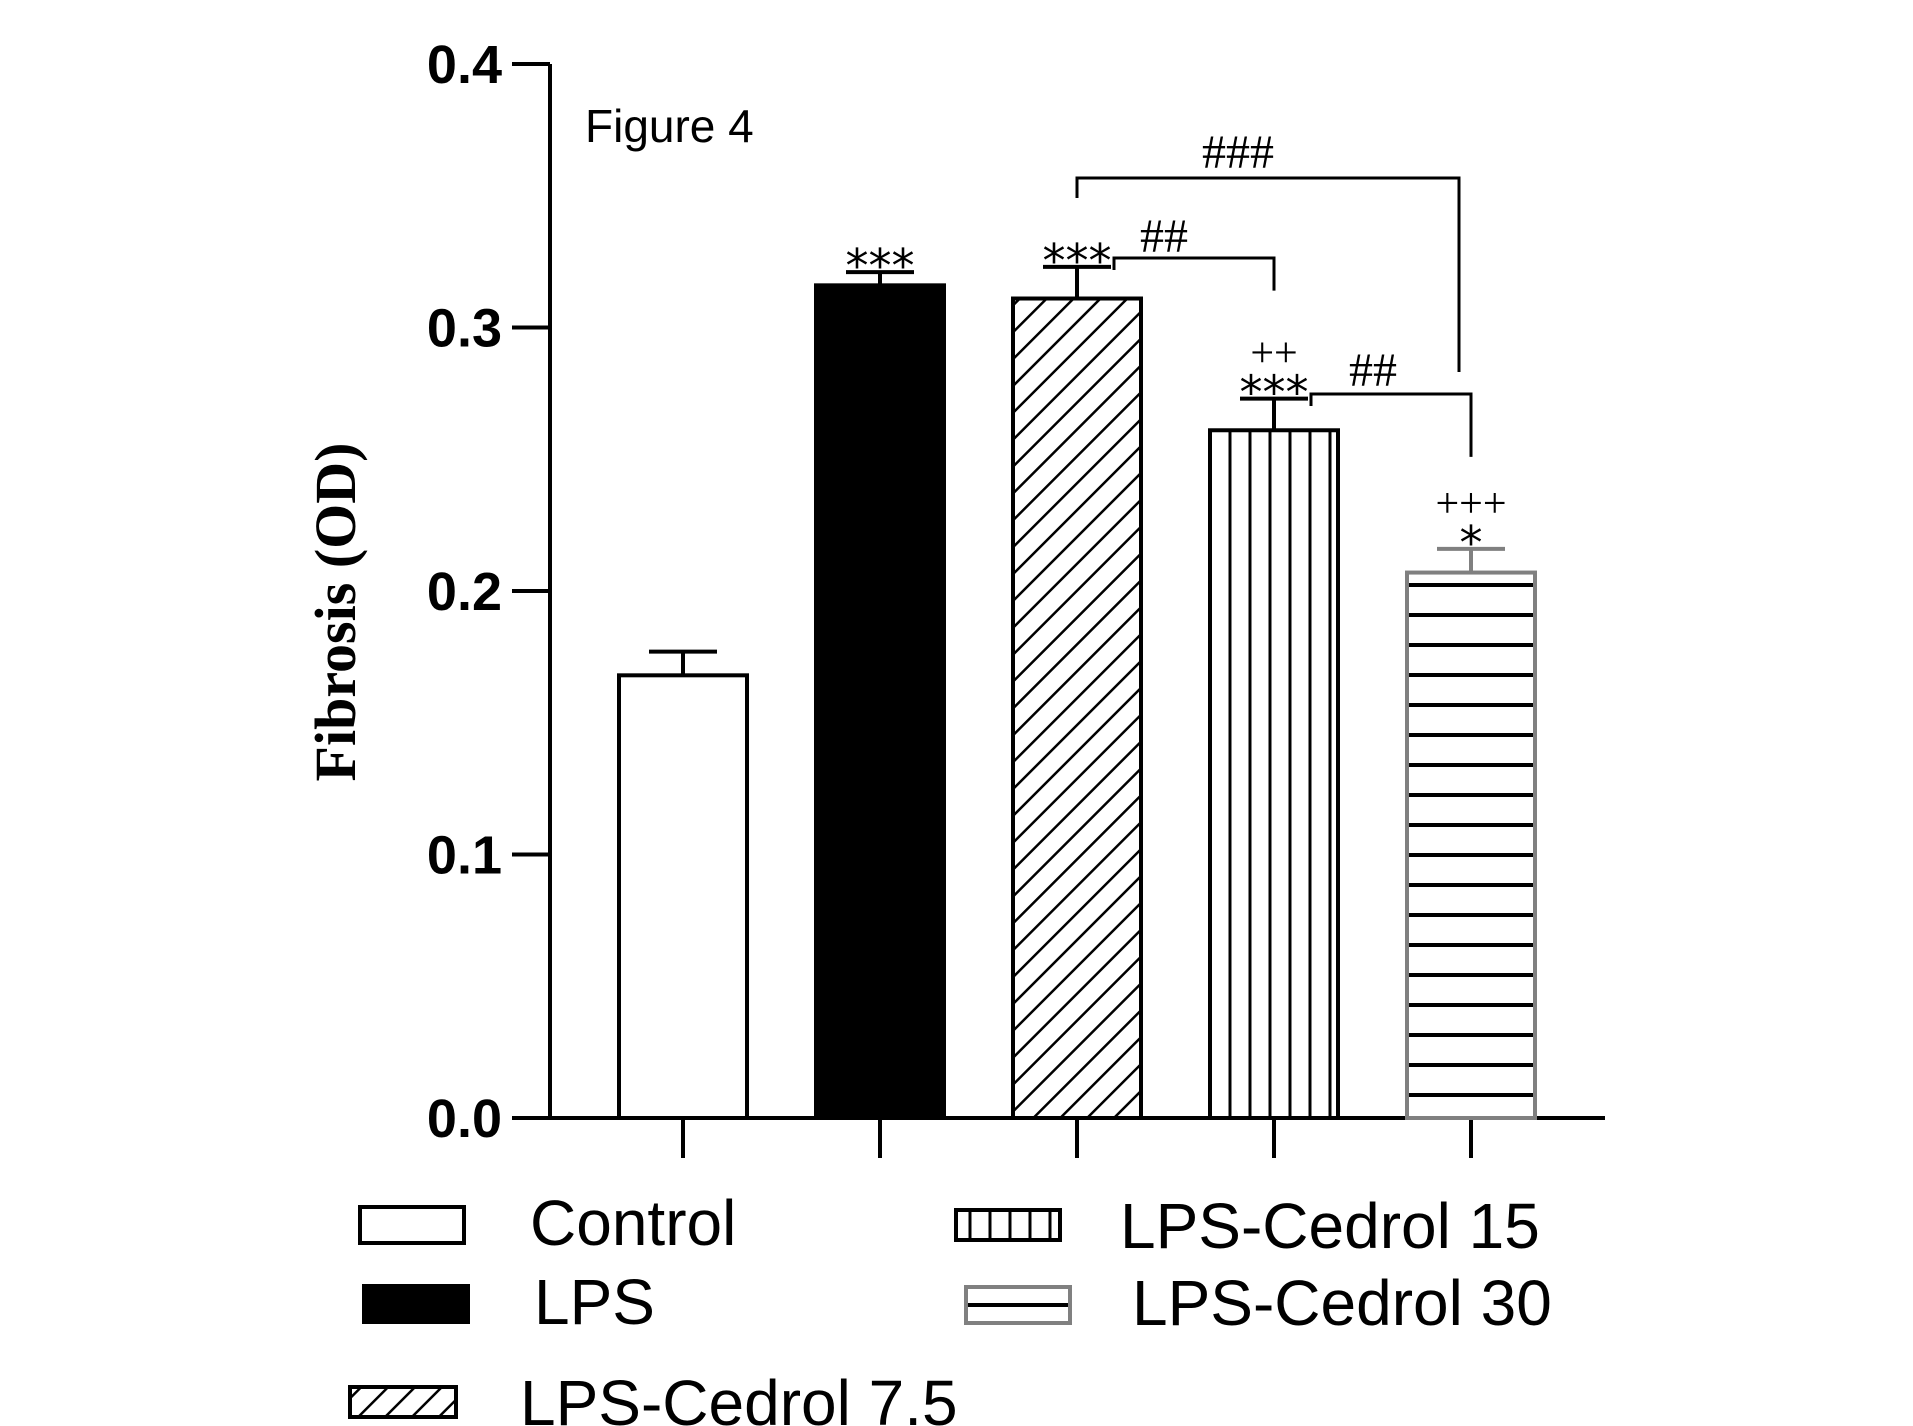 Image resolution: width=1913 pixels, height=1426 pixels. I want to click on legend-label-4: LPS-Cedrol 15, so click(1330, 1226).